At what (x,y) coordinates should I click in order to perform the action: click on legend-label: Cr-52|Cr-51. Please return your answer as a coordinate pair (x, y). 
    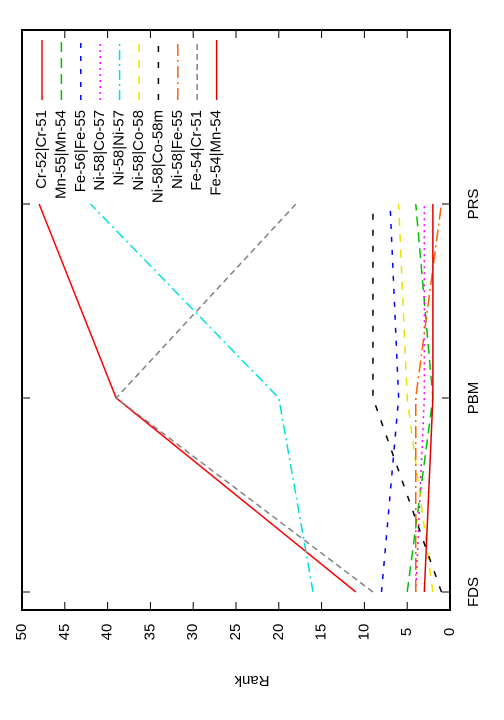
    Looking at the image, I should click on (41, 149).